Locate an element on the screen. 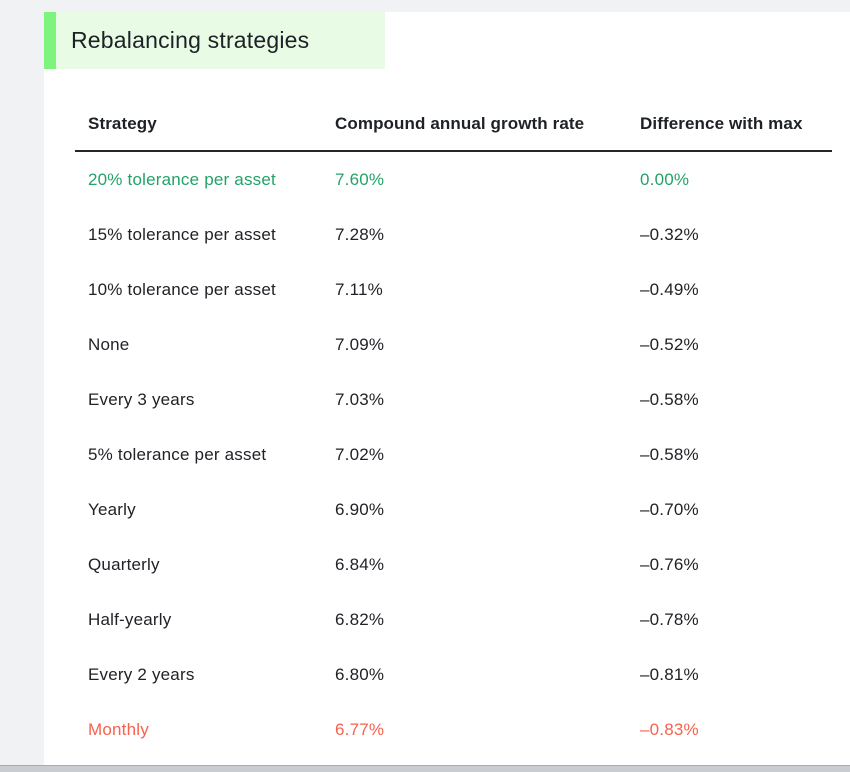  cagr-cell: 6.80% is located at coordinates (360, 674).